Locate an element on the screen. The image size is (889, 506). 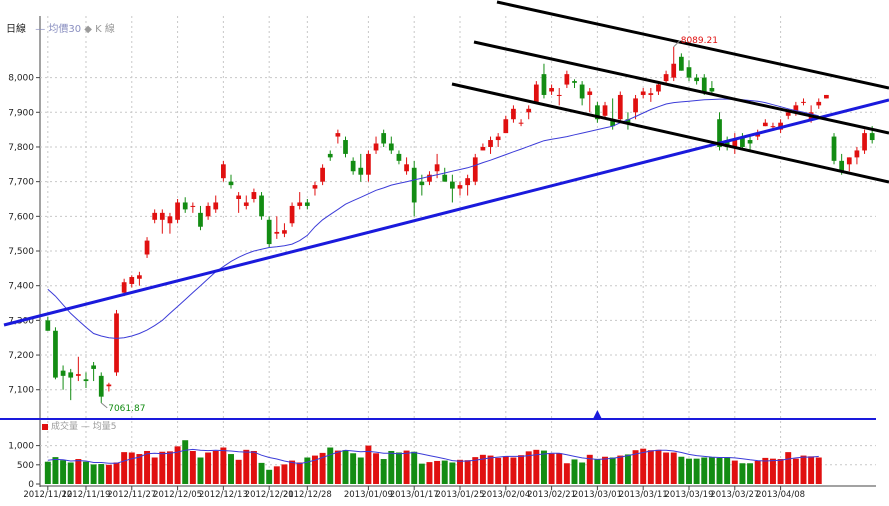
time-tick-label: 2013/03/11 is located at coordinates (643, 495).